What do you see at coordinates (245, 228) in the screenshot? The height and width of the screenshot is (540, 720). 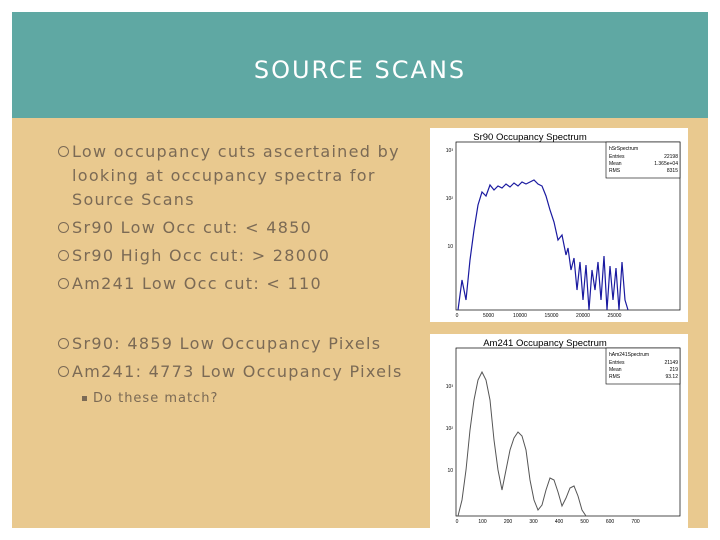 I see `bullet: Sr90 Low Occ cut: < 4850` at bounding box center [245, 228].